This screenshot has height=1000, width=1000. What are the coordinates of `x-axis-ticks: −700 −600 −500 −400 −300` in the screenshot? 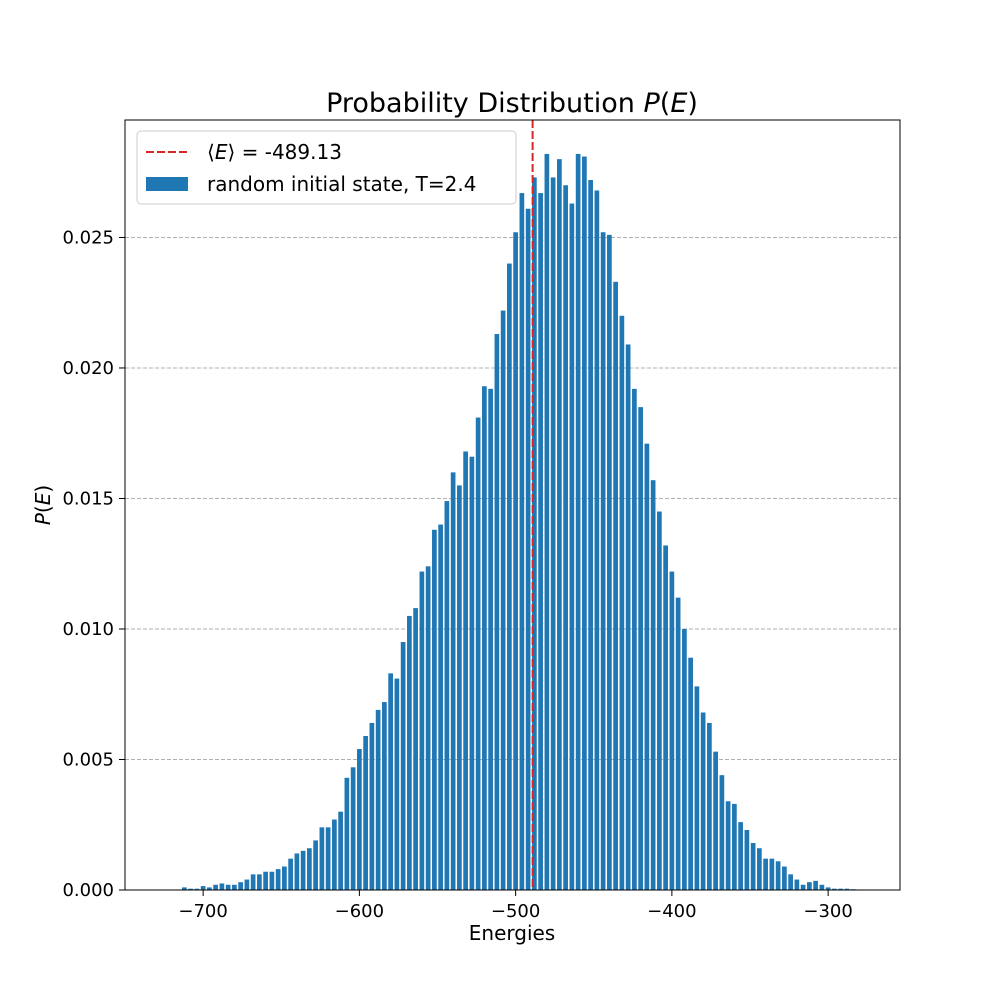 It's located at (515, 906).